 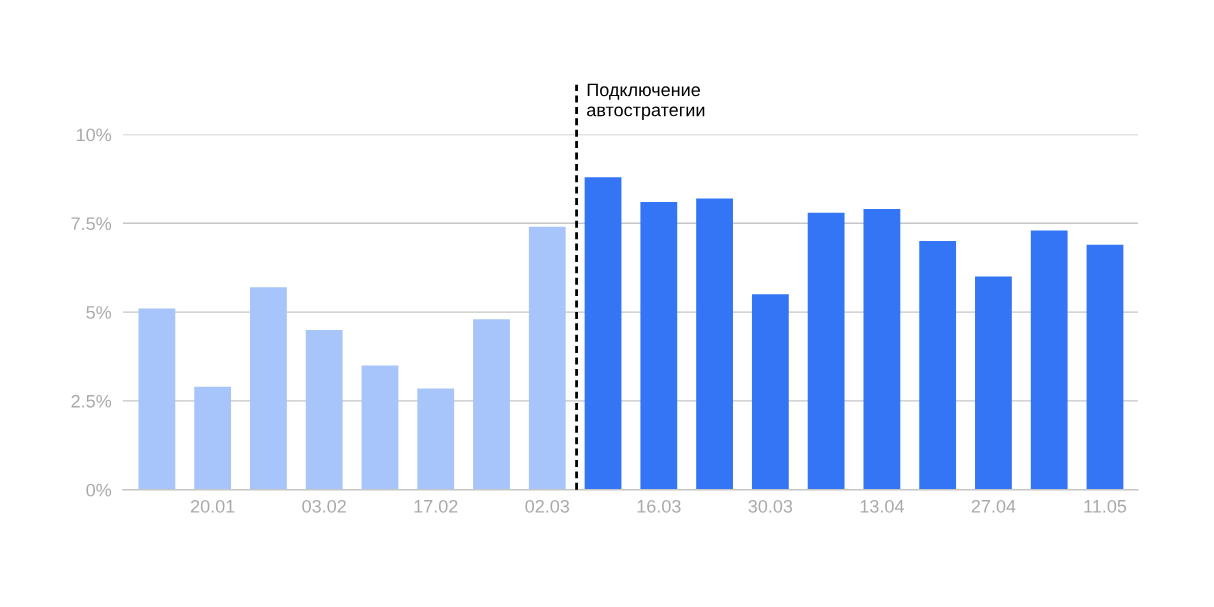 I want to click on y-tick-label: 0%, so click(x=99, y=490).